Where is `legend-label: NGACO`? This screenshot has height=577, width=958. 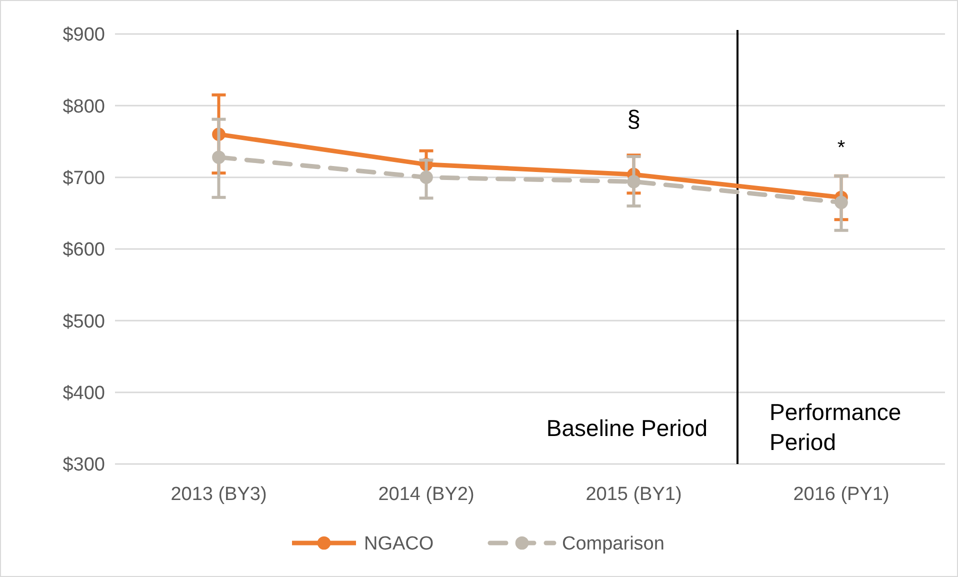 legend-label: NGACO is located at coordinates (399, 544).